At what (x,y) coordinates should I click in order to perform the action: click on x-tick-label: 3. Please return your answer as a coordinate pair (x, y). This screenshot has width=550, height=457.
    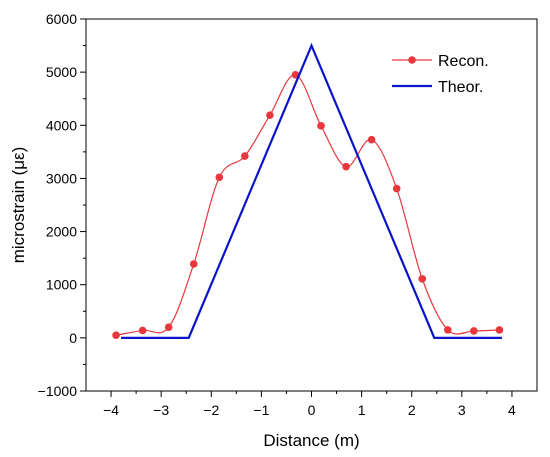
    Looking at the image, I should click on (462, 410).